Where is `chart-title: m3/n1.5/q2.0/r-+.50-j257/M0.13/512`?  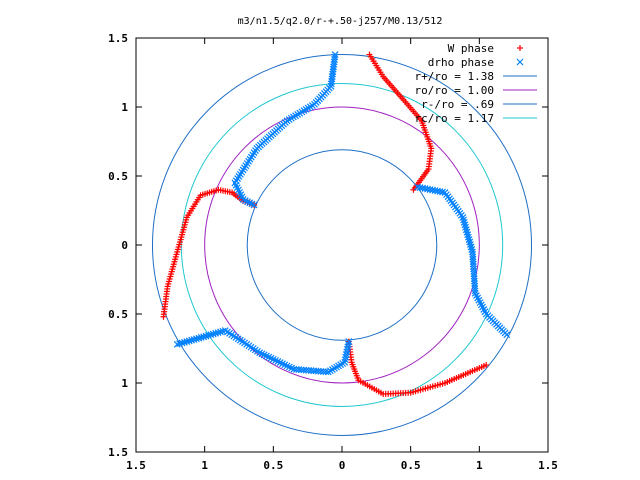 chart-title: m3/n1.5/q2.0/r-+.50-j257/M0.13/512 is located at coordinates (340, 21).